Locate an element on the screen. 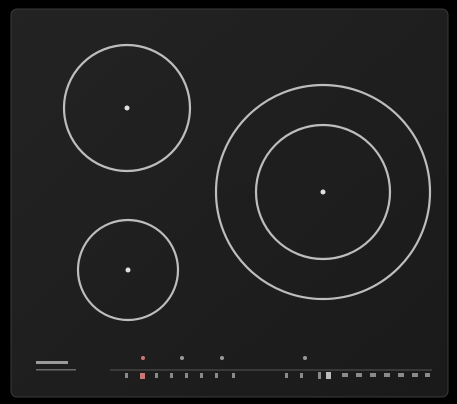 The width and height of the screenshot is (457, 404). zone-bottom-left is located at coordinates (128, 270).